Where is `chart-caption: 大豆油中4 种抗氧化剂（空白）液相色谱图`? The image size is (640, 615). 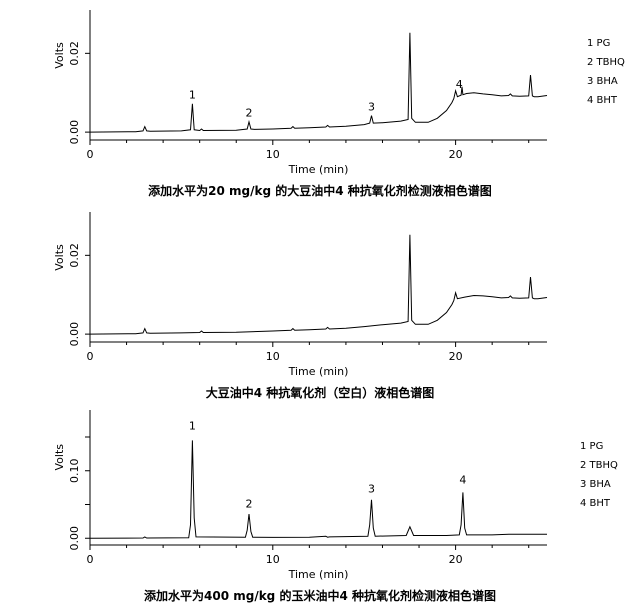
chart-caption: 大豆油中4 种抗氧化剂（空白）液相色谱图 is located at coordinates (320, 392).